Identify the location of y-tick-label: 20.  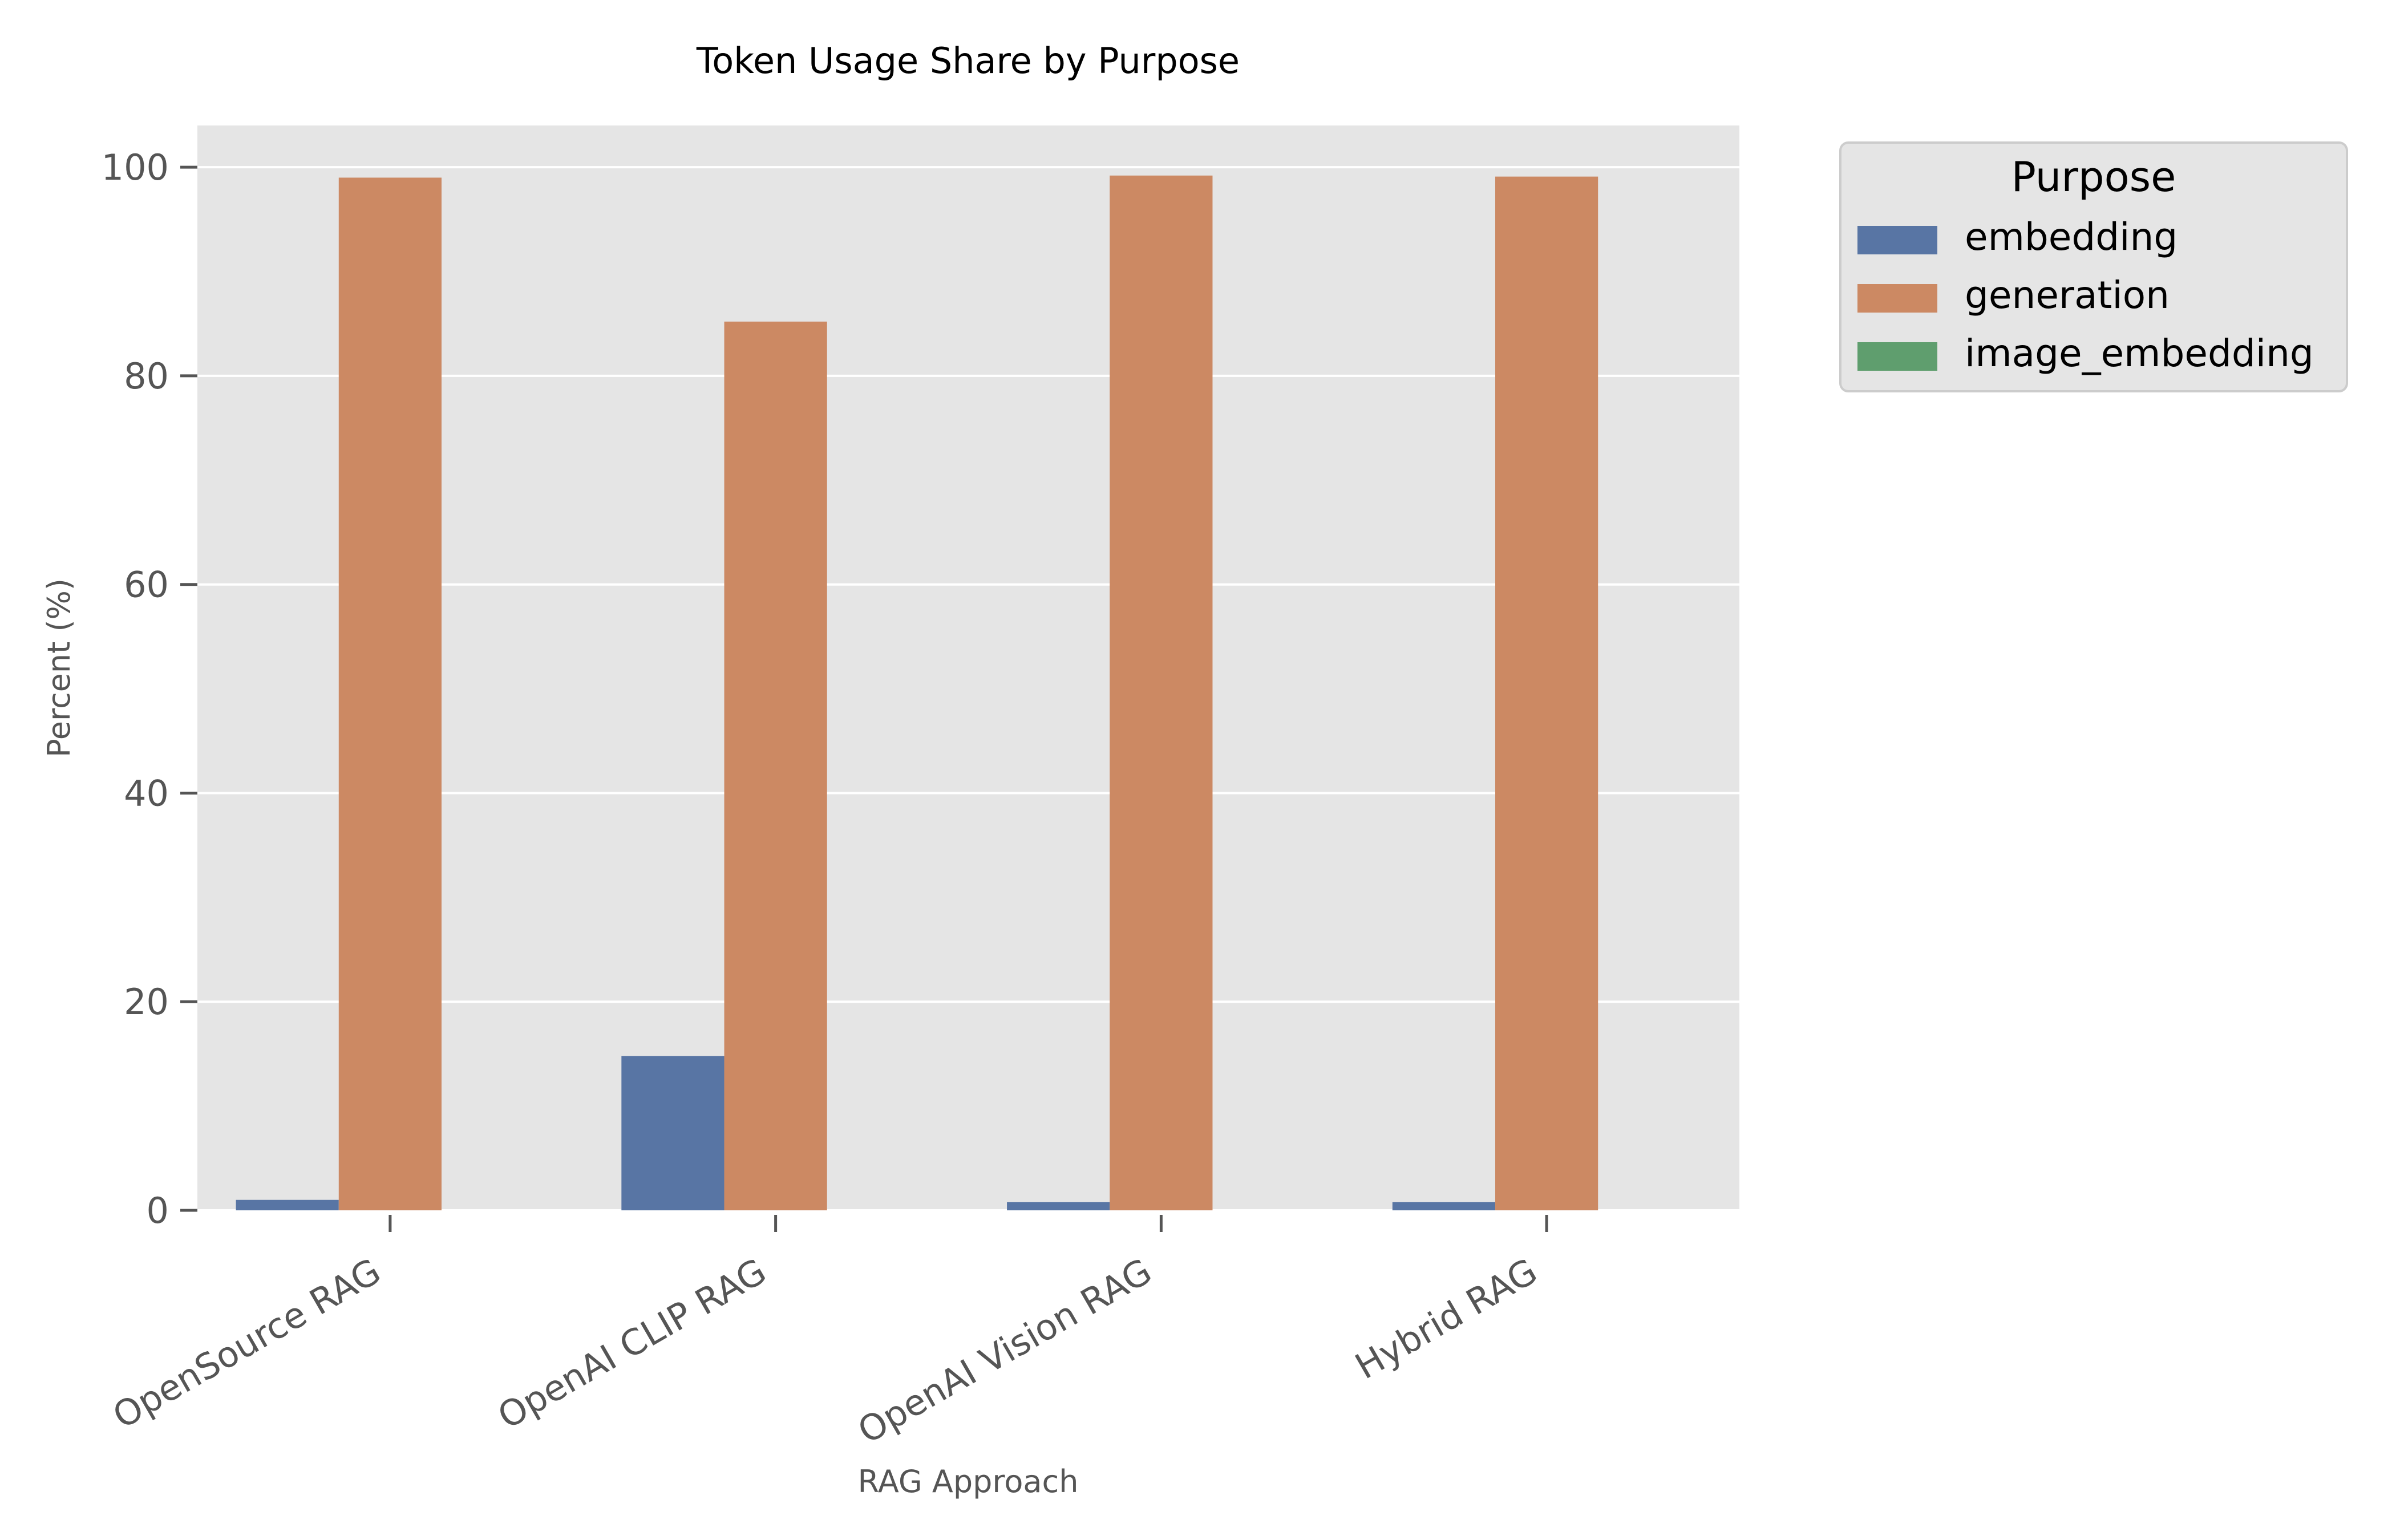
(146, 1002).